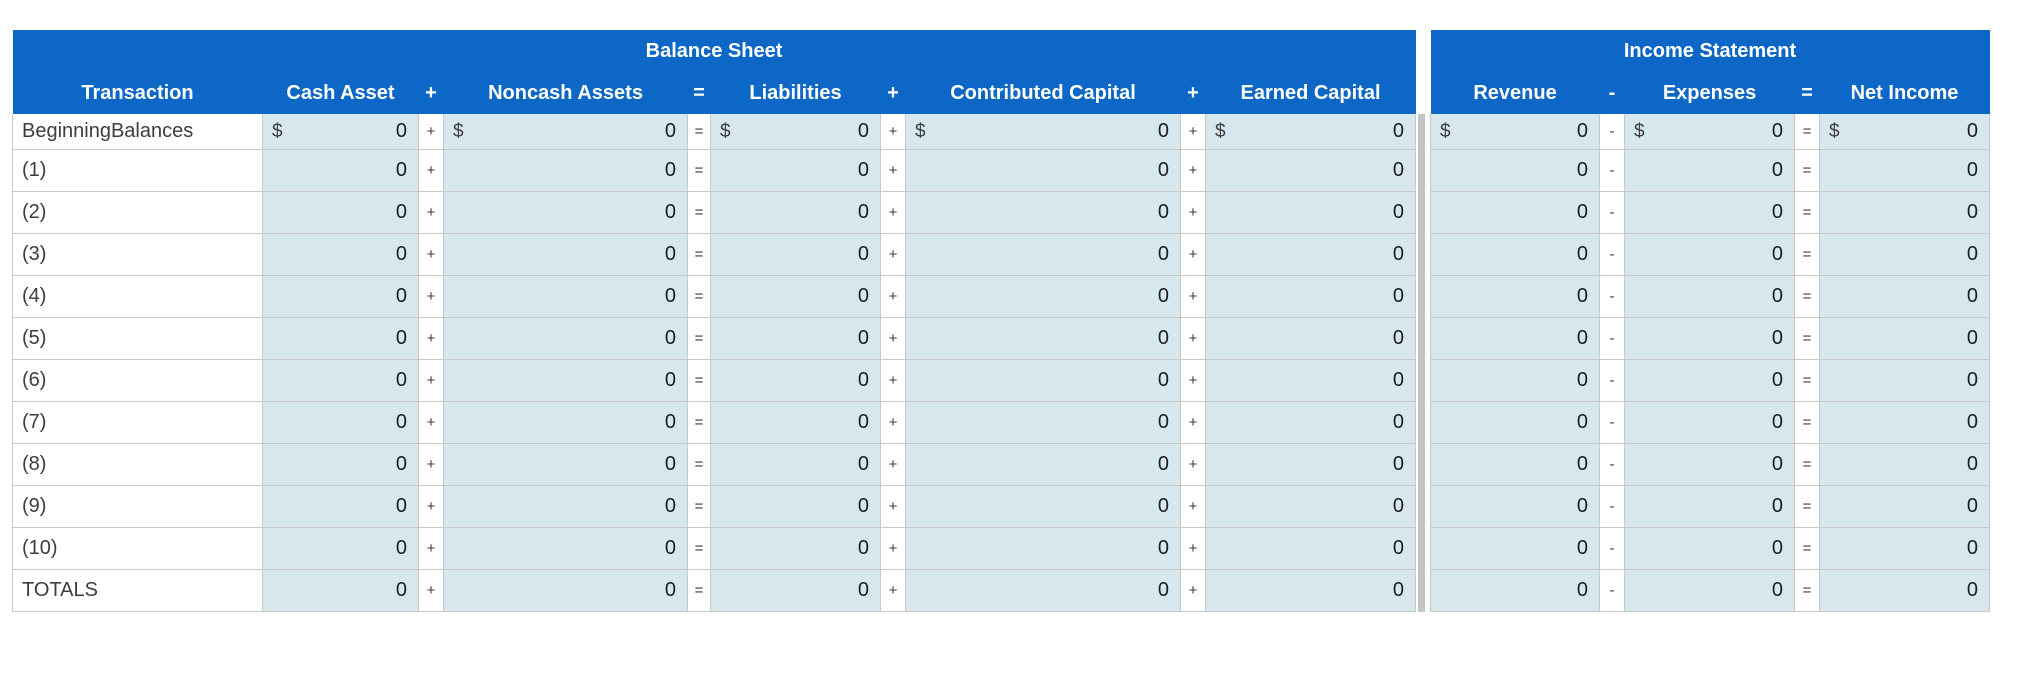 The height and width of the screenshot is (678, 2018). Describe the element at coordinates (1515, 132) in the screenshot. I see `cell-revenue: $0` at that location.